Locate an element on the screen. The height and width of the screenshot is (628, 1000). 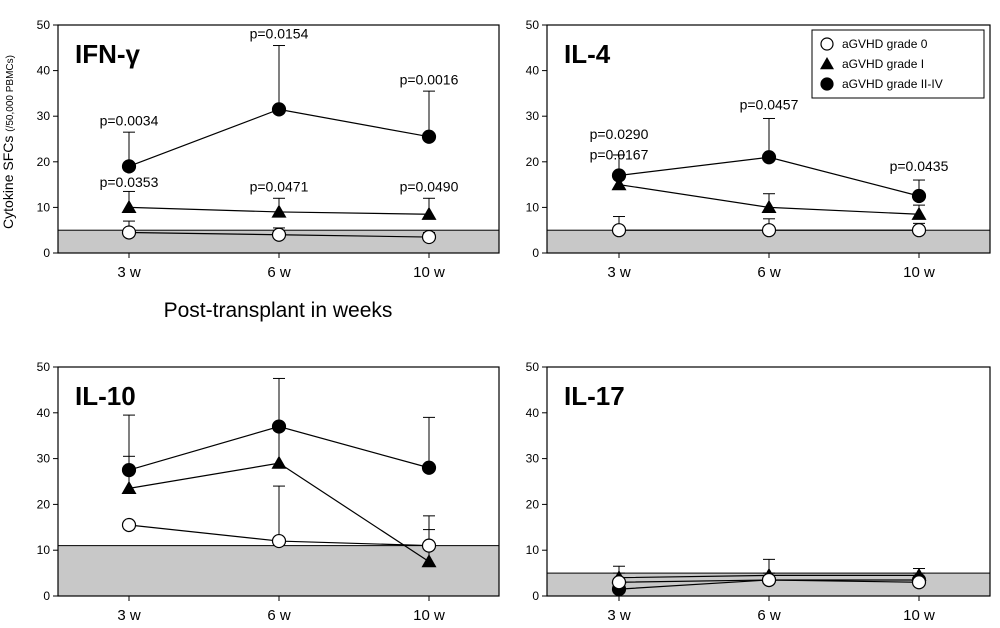
p-value-label: p=0.0353 is located at coordinates (129, 182).